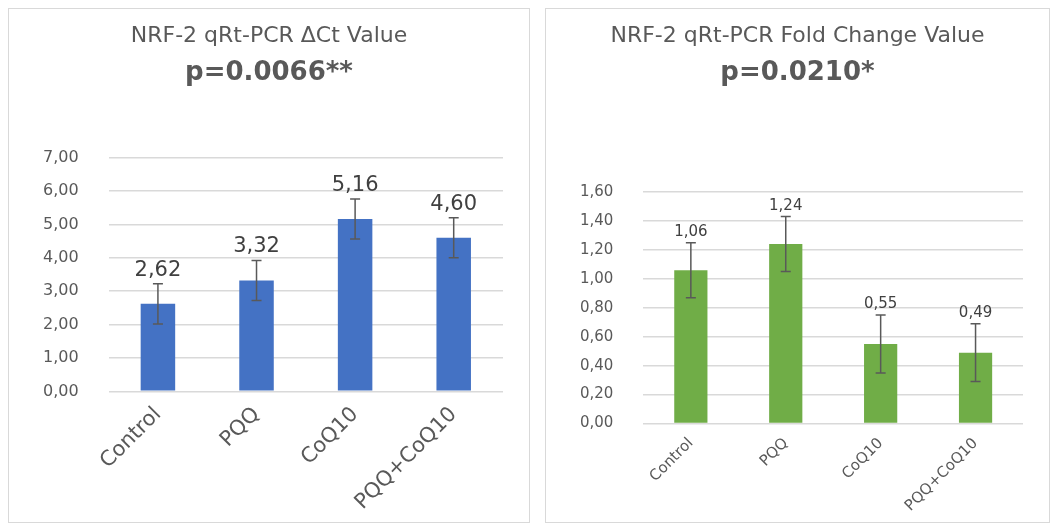 The image size is (1058, 531). What do you see at coordinates (596, 190) in the screenshot?
I see `y-tick-label: 1,60` at bounding box center [596, 190].